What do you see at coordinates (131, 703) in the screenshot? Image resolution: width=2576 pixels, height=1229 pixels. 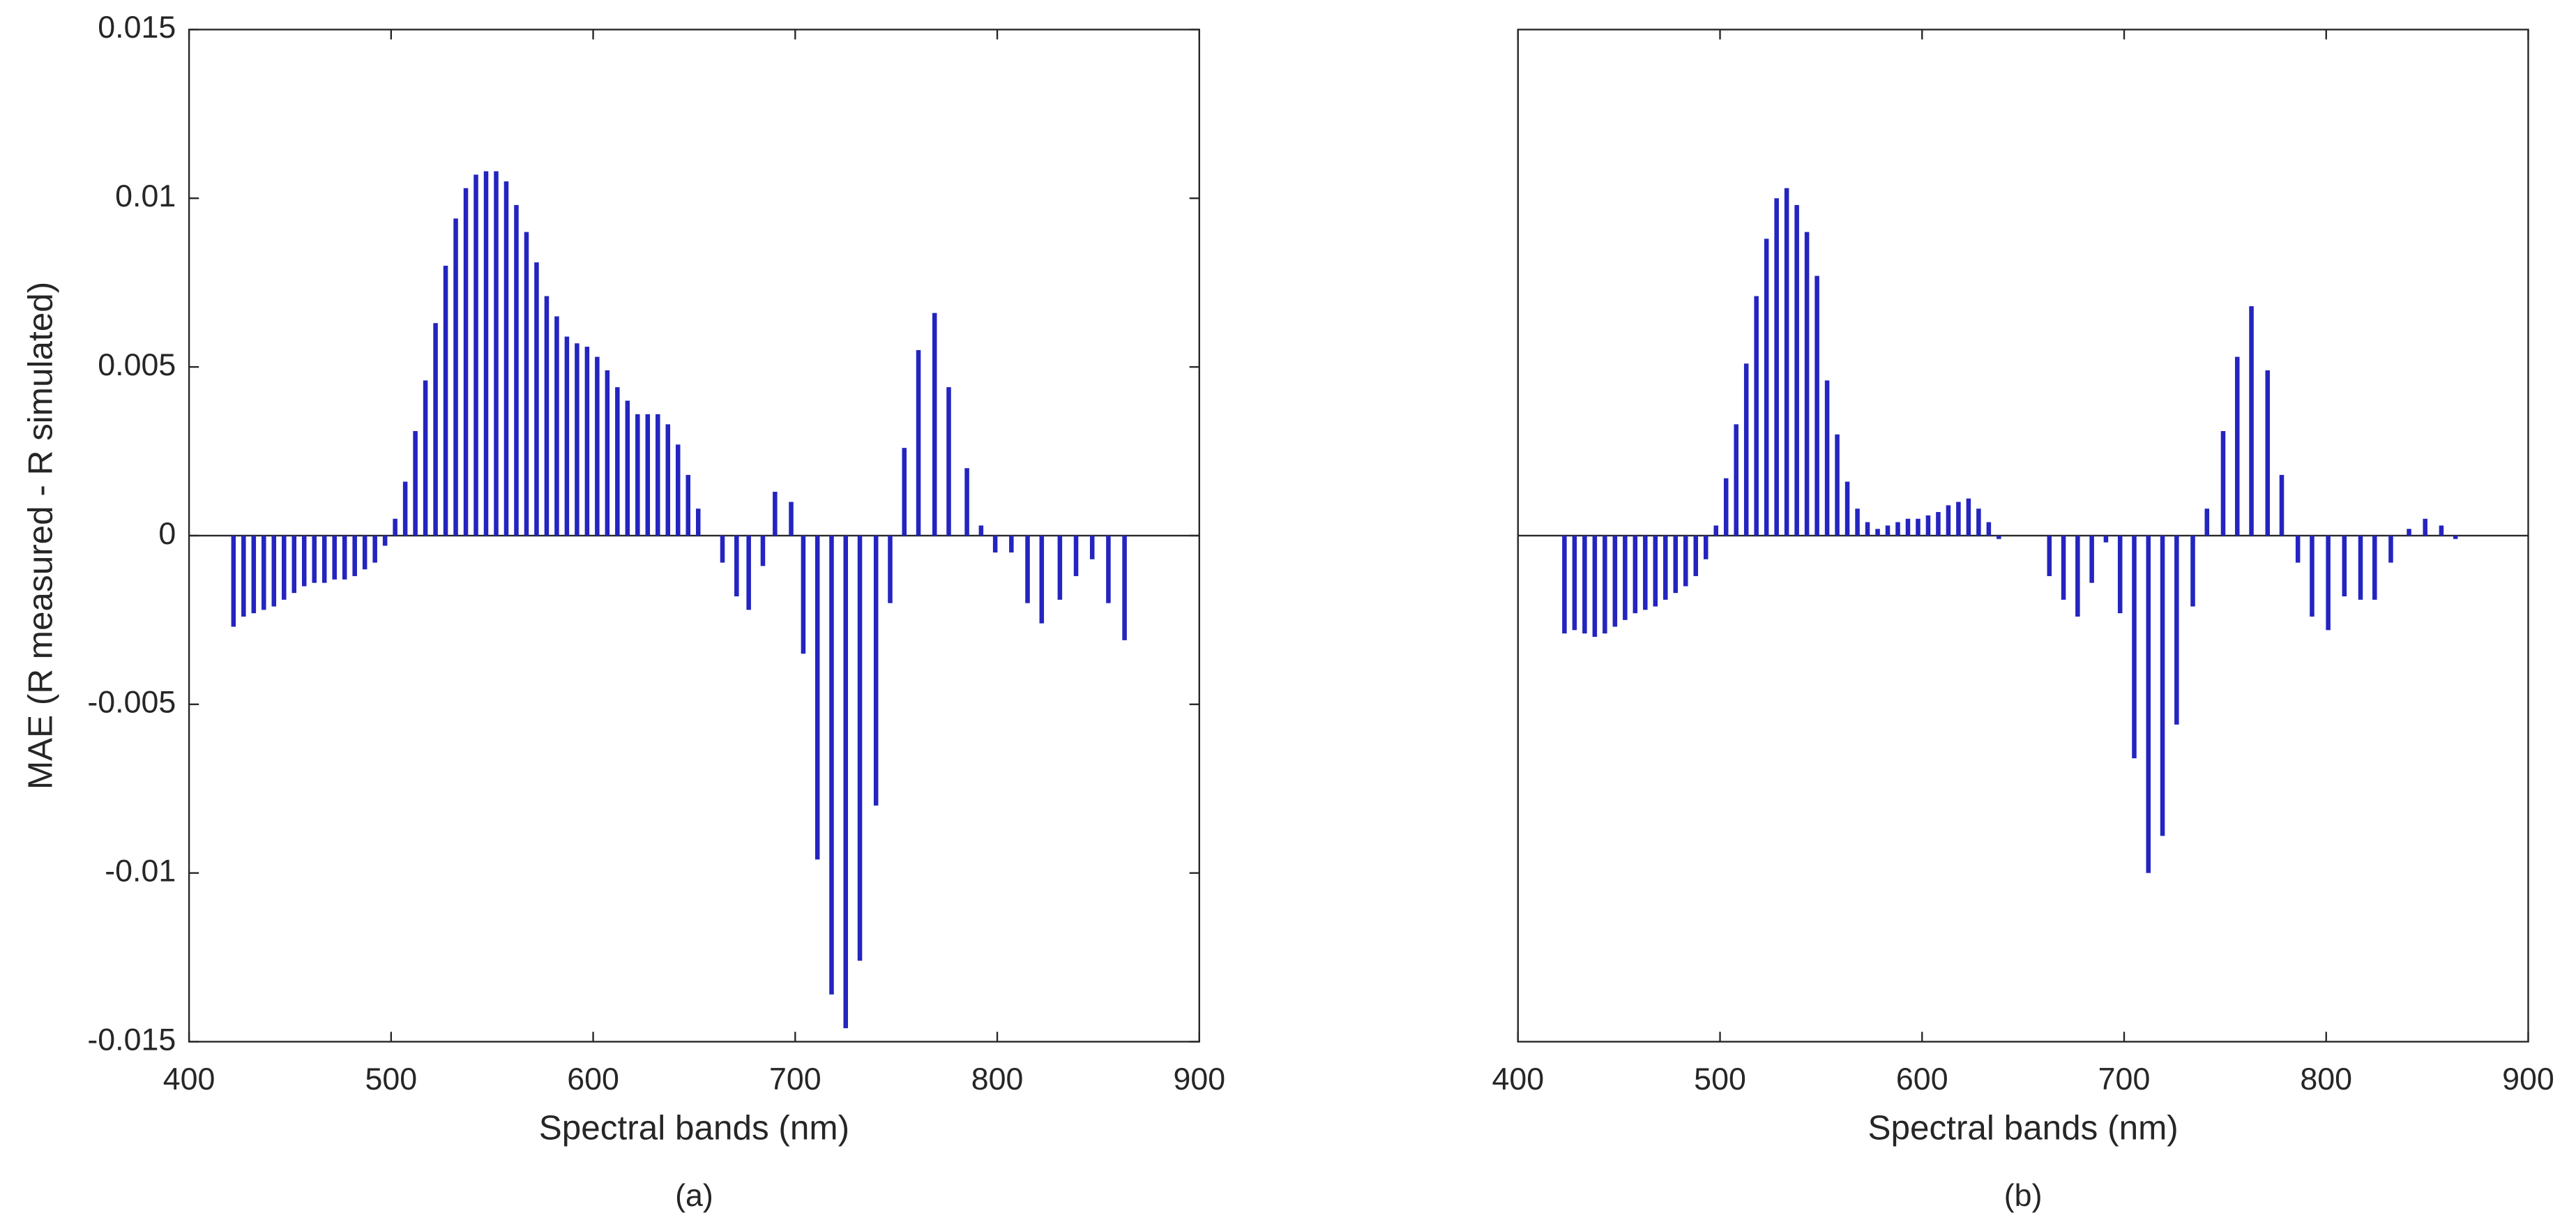 I see `y-tick-label: -0.005` at bounding box center [131, 703].